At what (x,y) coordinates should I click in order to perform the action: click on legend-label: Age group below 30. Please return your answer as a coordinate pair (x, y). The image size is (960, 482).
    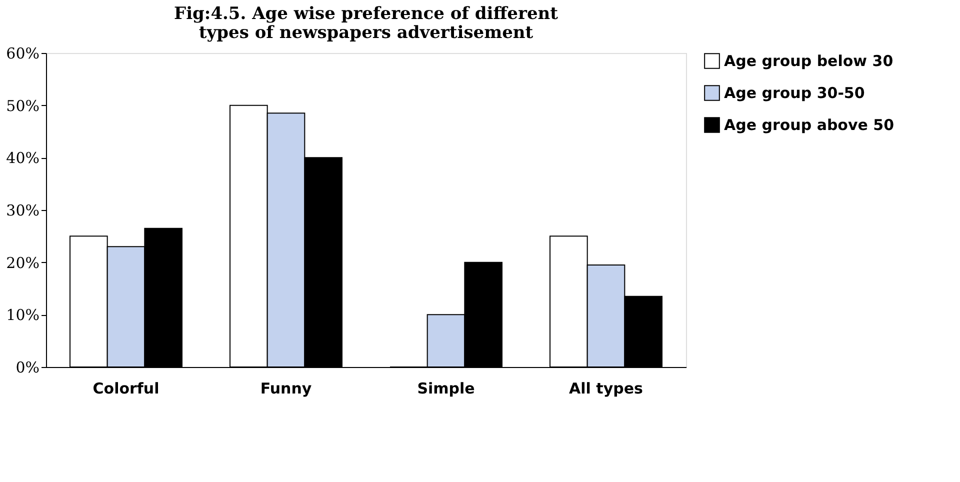
    Looking at the image, I should click on (809, 61).